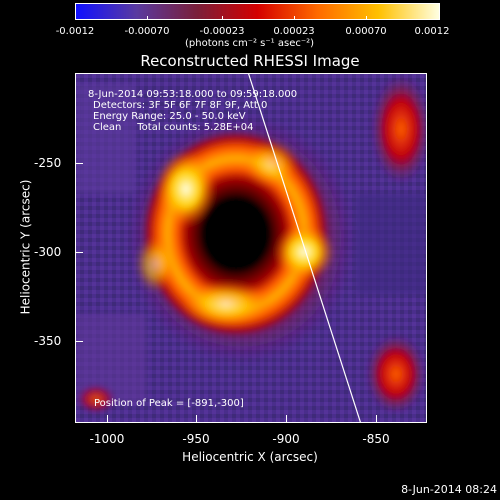 The width and height of the screenshot is (500, 500). Describe the element at coordinates (48, 163) in the screenshot. I see `y-tick-label: -250` at that location.